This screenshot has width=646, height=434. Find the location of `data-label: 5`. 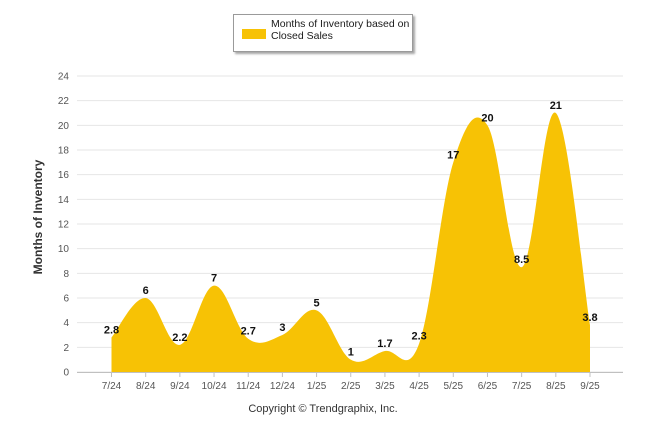

data-label: 5 is located at coordinates (317, 303).